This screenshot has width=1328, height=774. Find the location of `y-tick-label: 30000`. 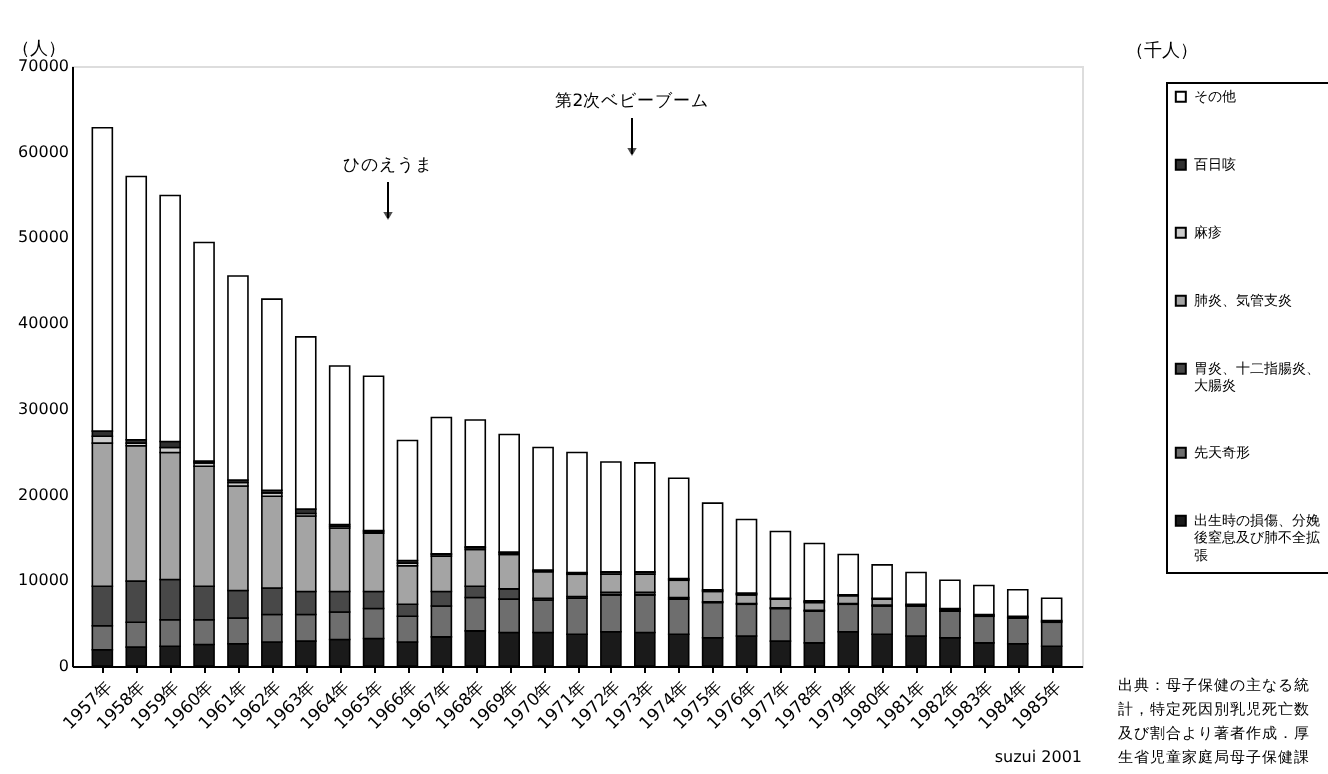

y-tick-label: 30000 is located at coordinates (43, 408).